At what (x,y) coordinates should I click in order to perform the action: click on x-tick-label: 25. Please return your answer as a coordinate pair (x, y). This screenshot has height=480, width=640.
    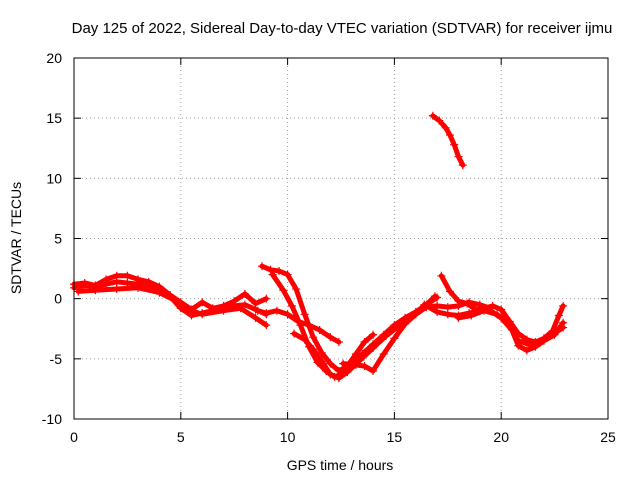
    Looking at the image, I should click on (608, 437).